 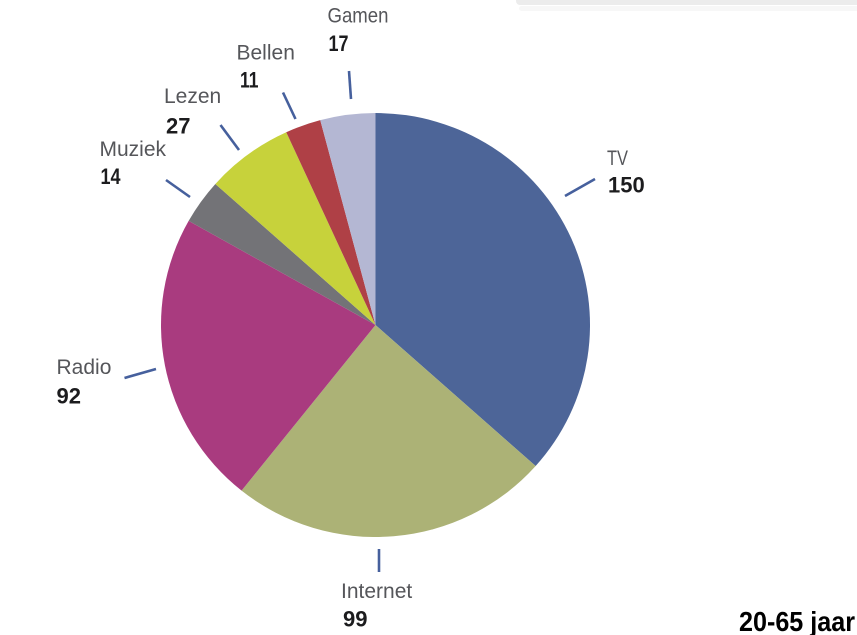 What do you see at coordinates (626, 185) in the screenshot?
I see `svg-text: 150` at bounding box center [626, 185].